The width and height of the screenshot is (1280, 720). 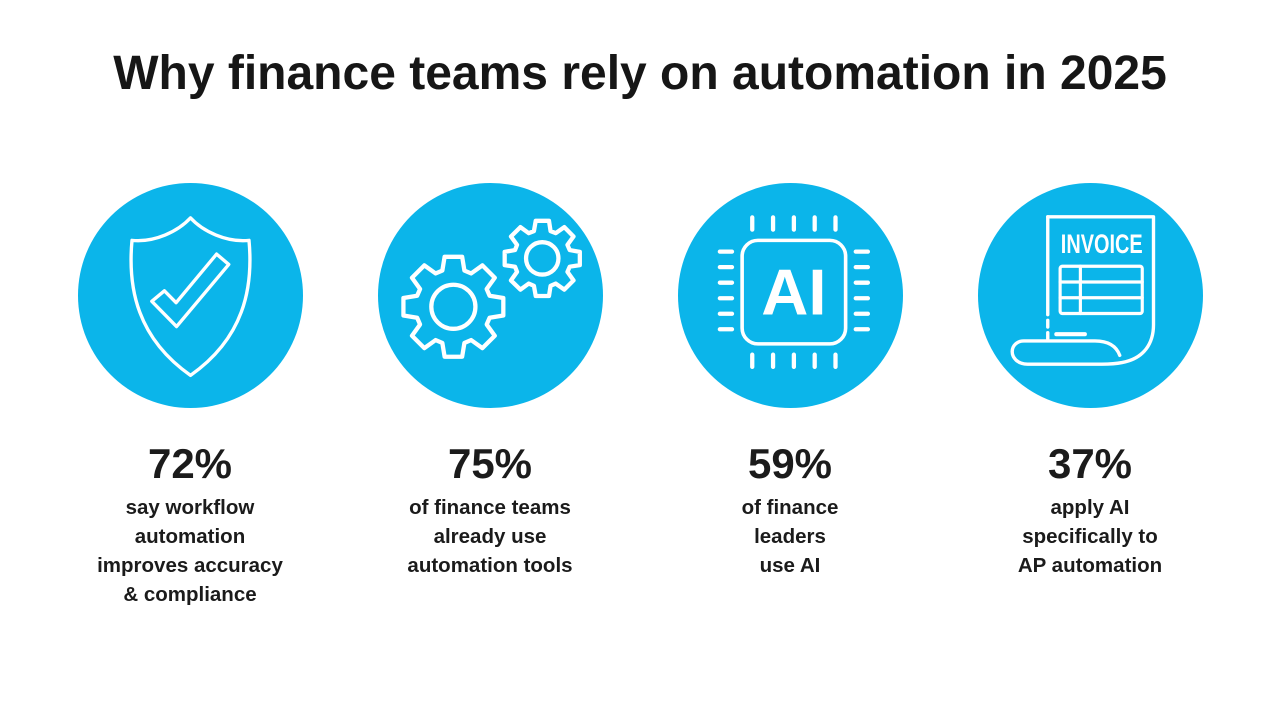 I want to click on stat-percent: 37%, so click(x=1090, y=463).